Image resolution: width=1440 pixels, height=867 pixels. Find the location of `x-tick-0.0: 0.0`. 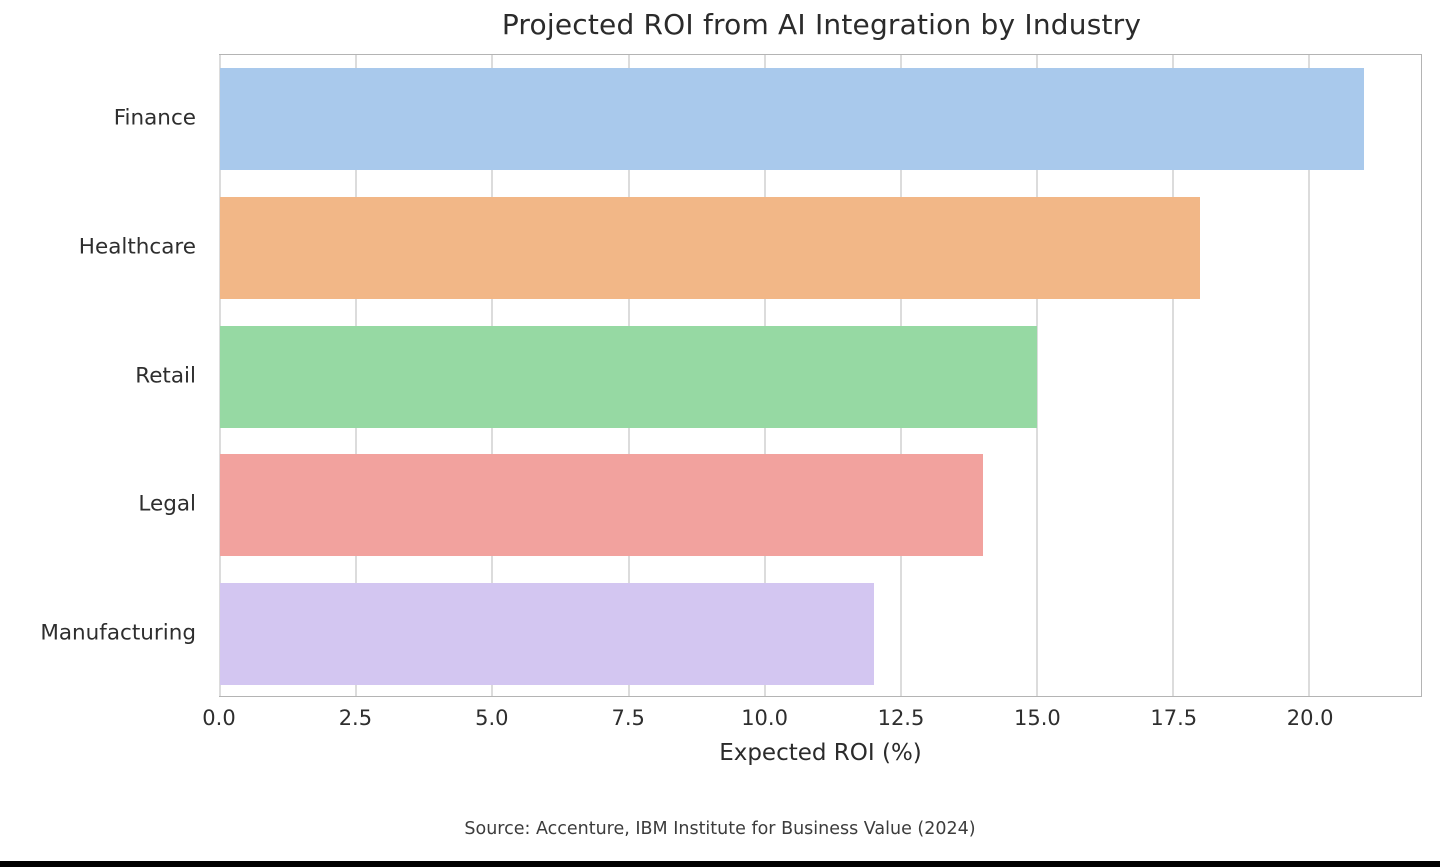

x-tick-0.0: 0.0 is located at coordinates (219, 718).